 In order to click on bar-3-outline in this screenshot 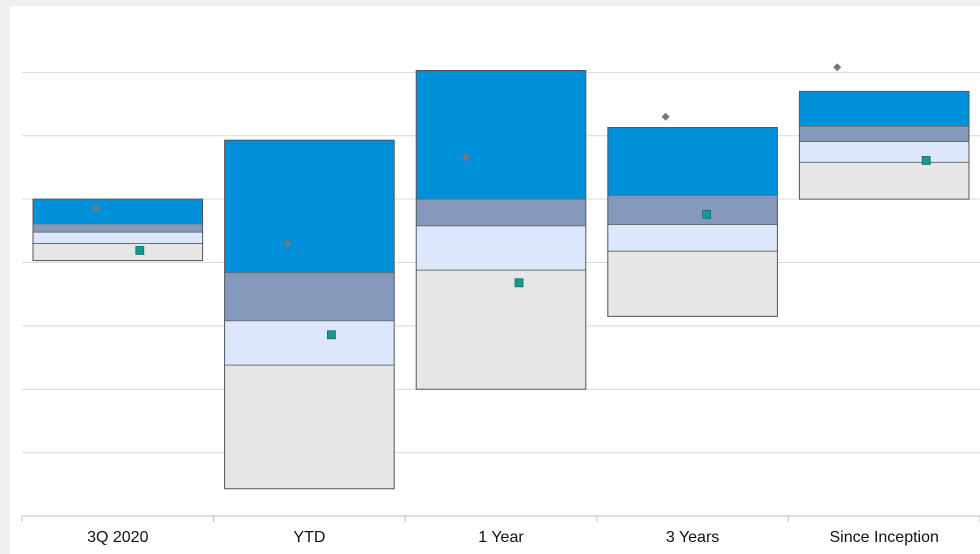, I will do `click(692, 222)`.